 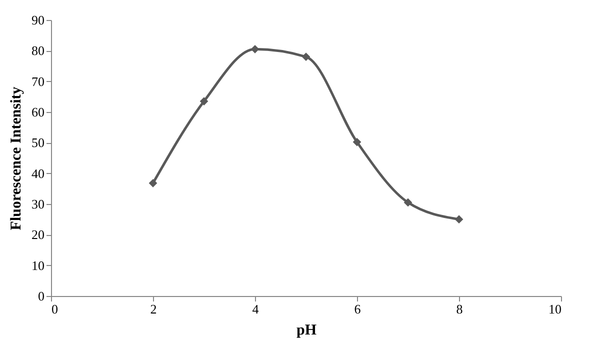 I want to click on x-tick-label: 2, so click(x=153, y=309).